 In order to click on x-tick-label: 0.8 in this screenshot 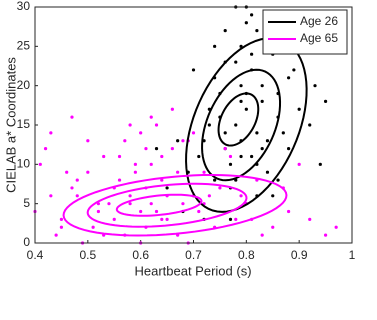, I will do `click(246, 255)`.